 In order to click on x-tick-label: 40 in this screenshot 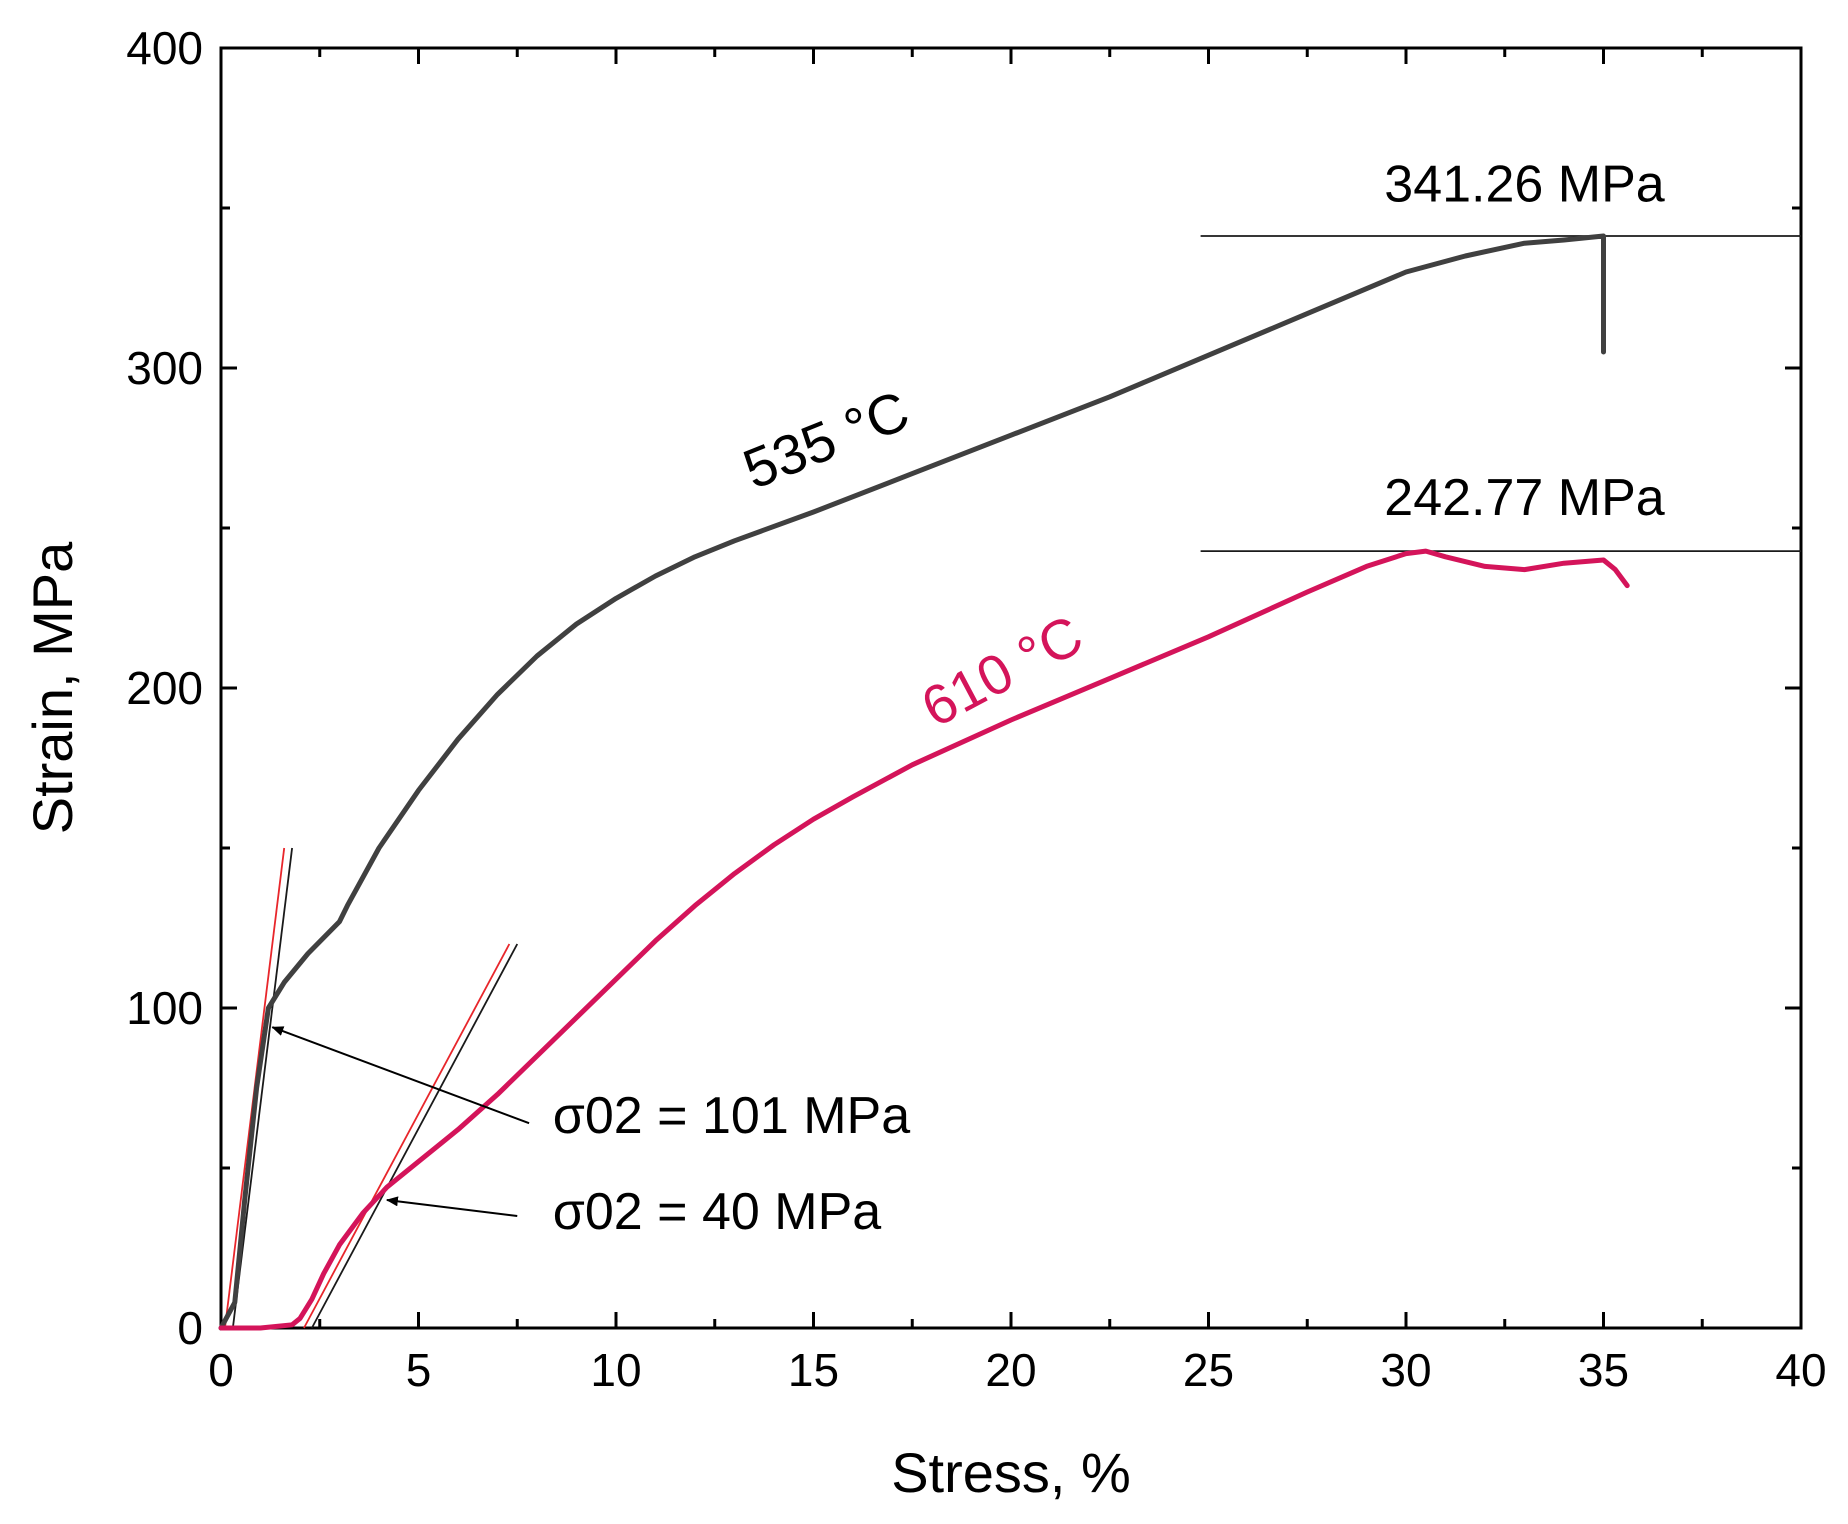, I will do `click(1800, 1370)`.